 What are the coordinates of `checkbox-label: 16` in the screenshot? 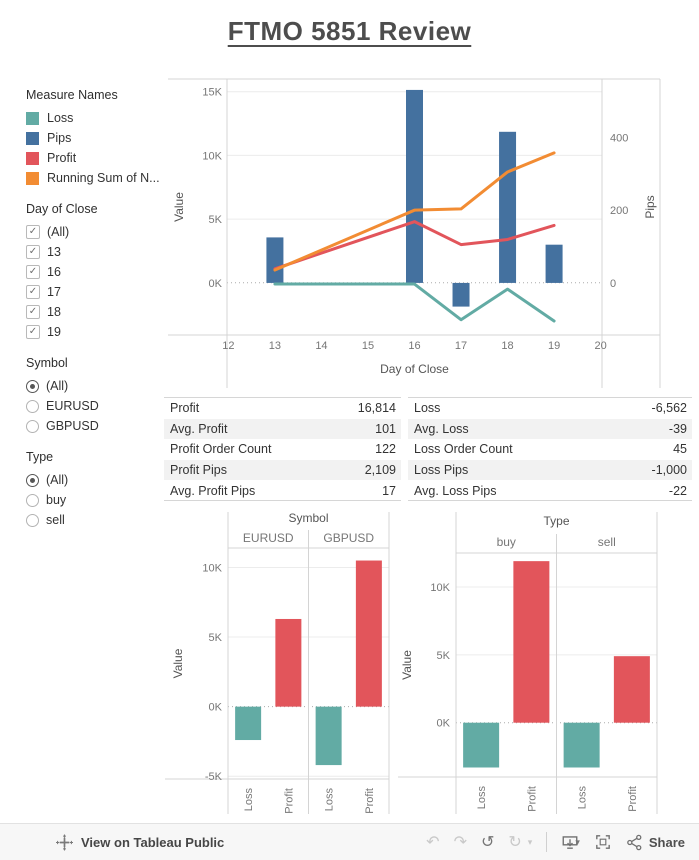 It's located at (54, 272).